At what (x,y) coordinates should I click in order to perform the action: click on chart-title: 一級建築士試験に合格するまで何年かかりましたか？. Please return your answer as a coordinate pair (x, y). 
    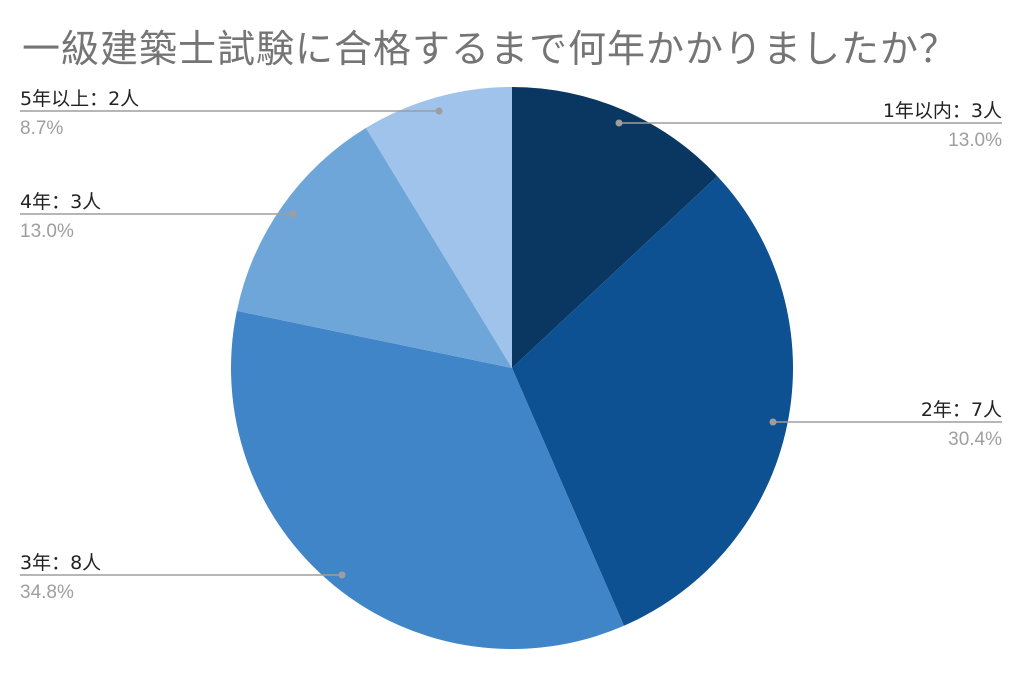
    Looking at the image, I should click on (490, 49).